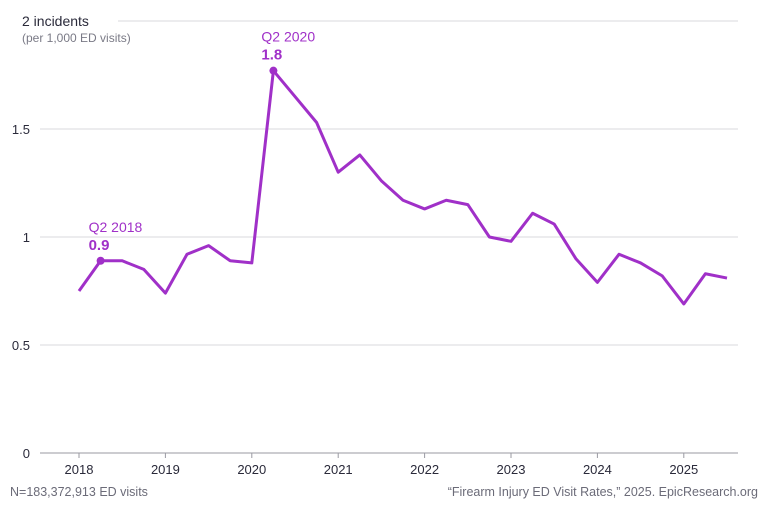 The image size is (768, 512). What do you see at coordinates (597, 469) in the screenshot?
I see `x-tick-label: 2024` at bounding box center [597, 469].